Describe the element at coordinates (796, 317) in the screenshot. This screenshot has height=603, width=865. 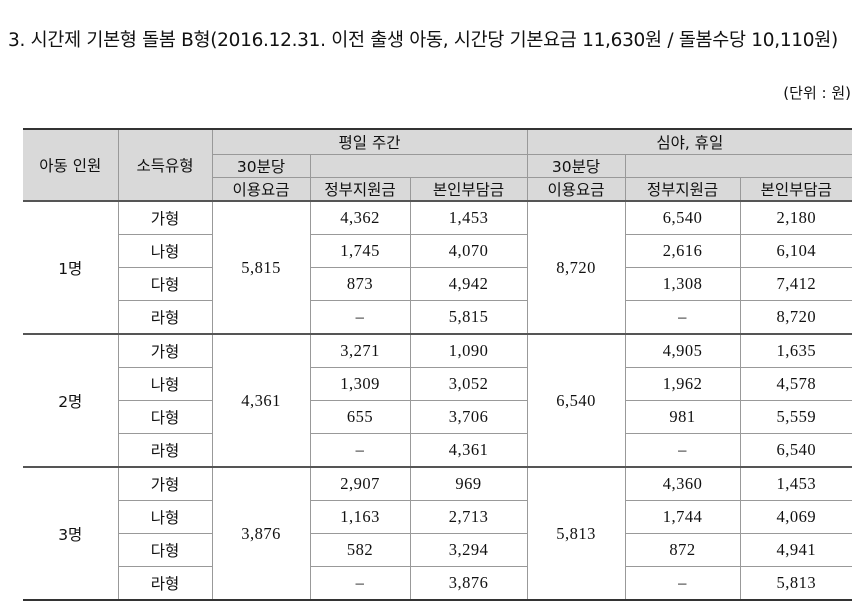
I see `amount-cell: 8,720` at that location.